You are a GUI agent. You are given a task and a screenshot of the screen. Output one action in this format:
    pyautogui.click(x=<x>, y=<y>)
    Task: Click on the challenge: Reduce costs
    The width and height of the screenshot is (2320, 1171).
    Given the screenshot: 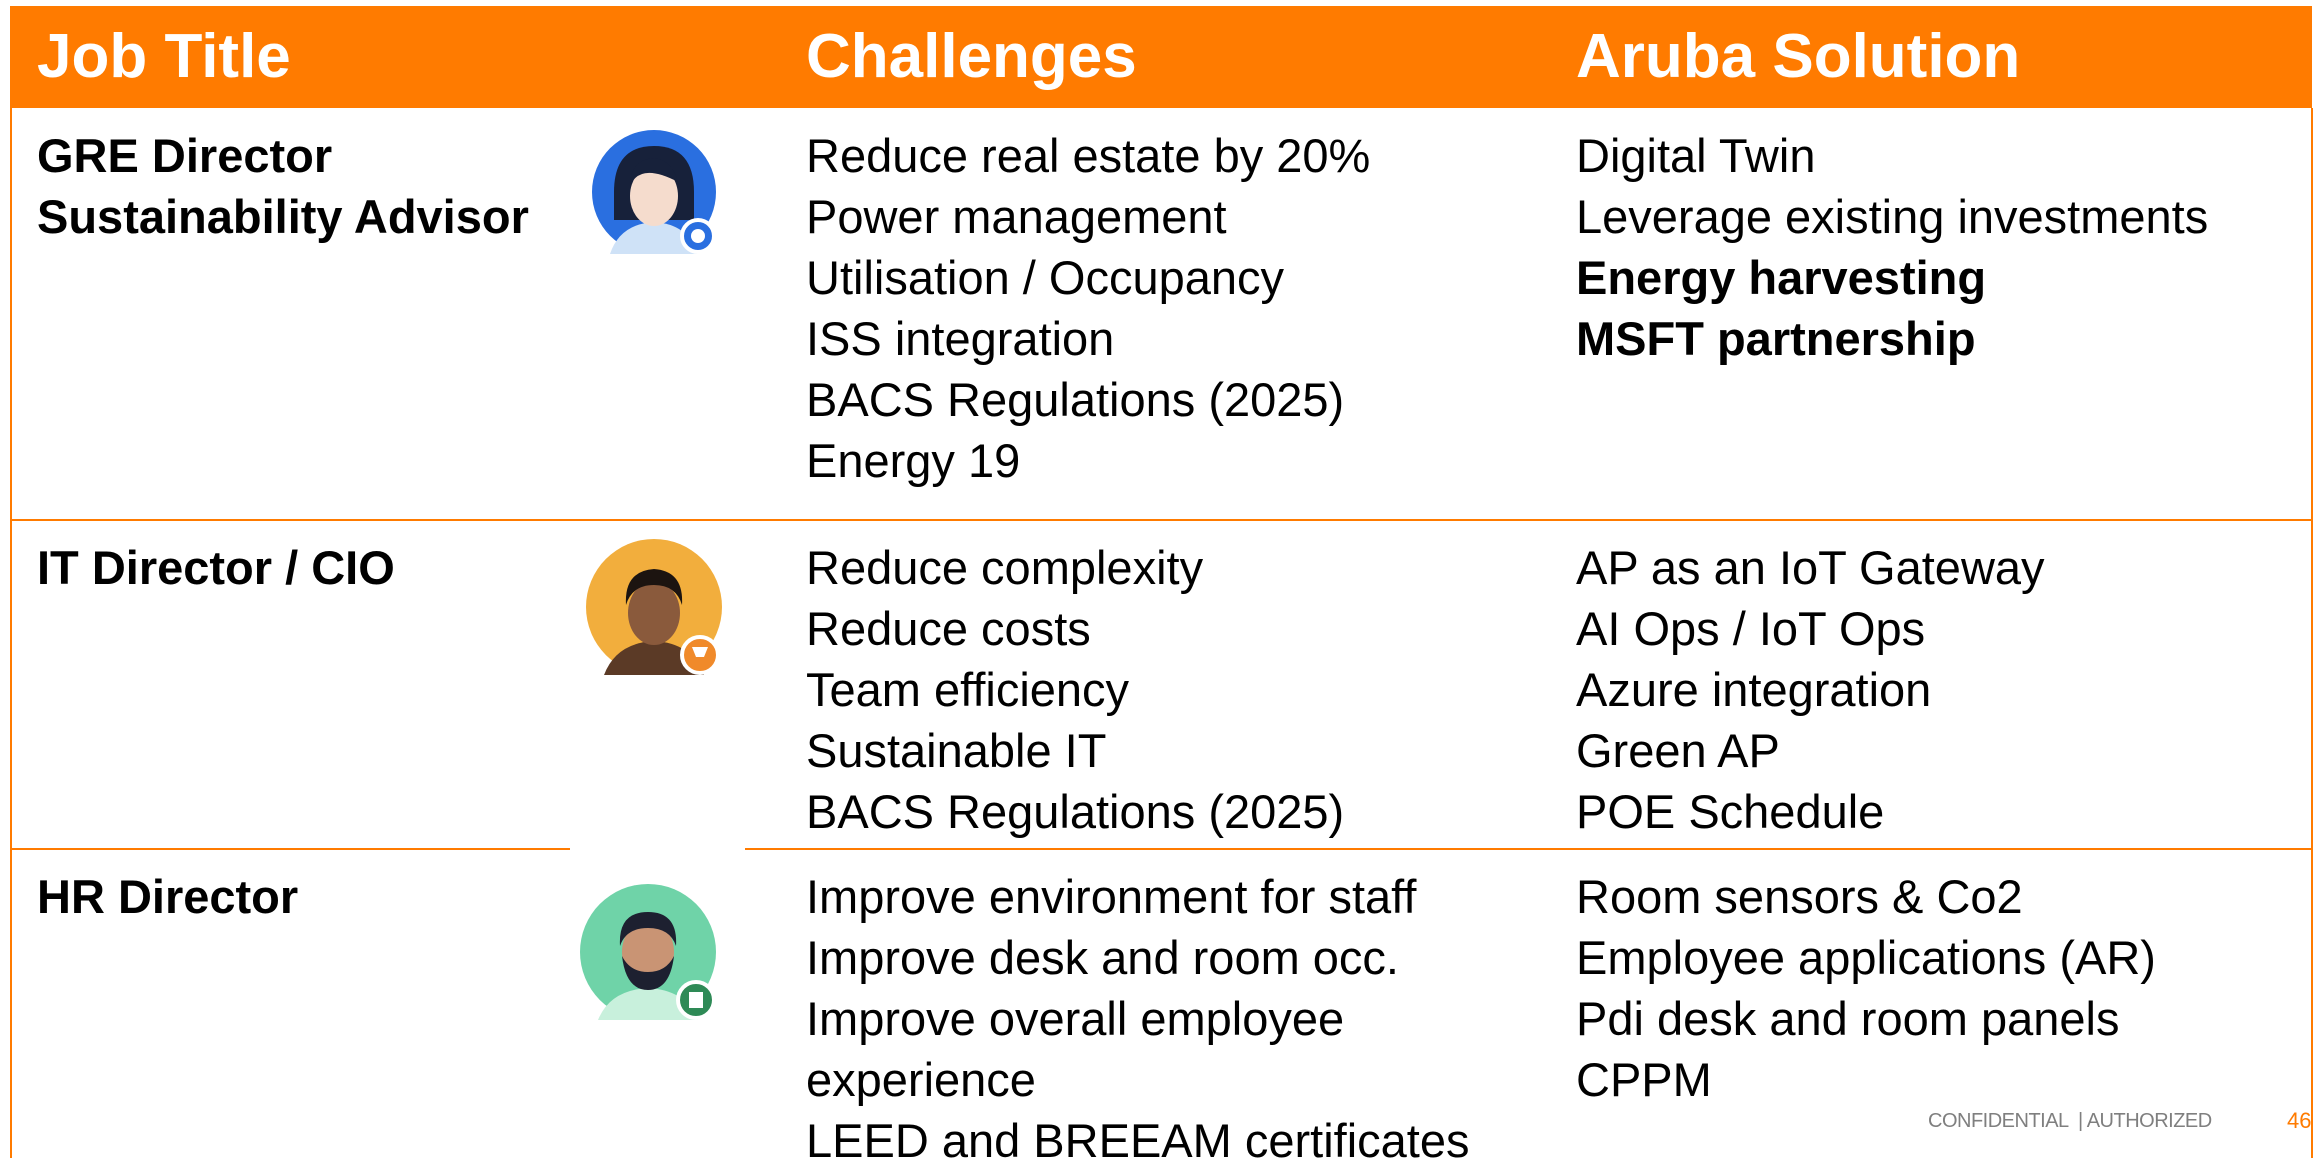 What is the action you would take?
    pyautogui.click(x=948, y=628)
    